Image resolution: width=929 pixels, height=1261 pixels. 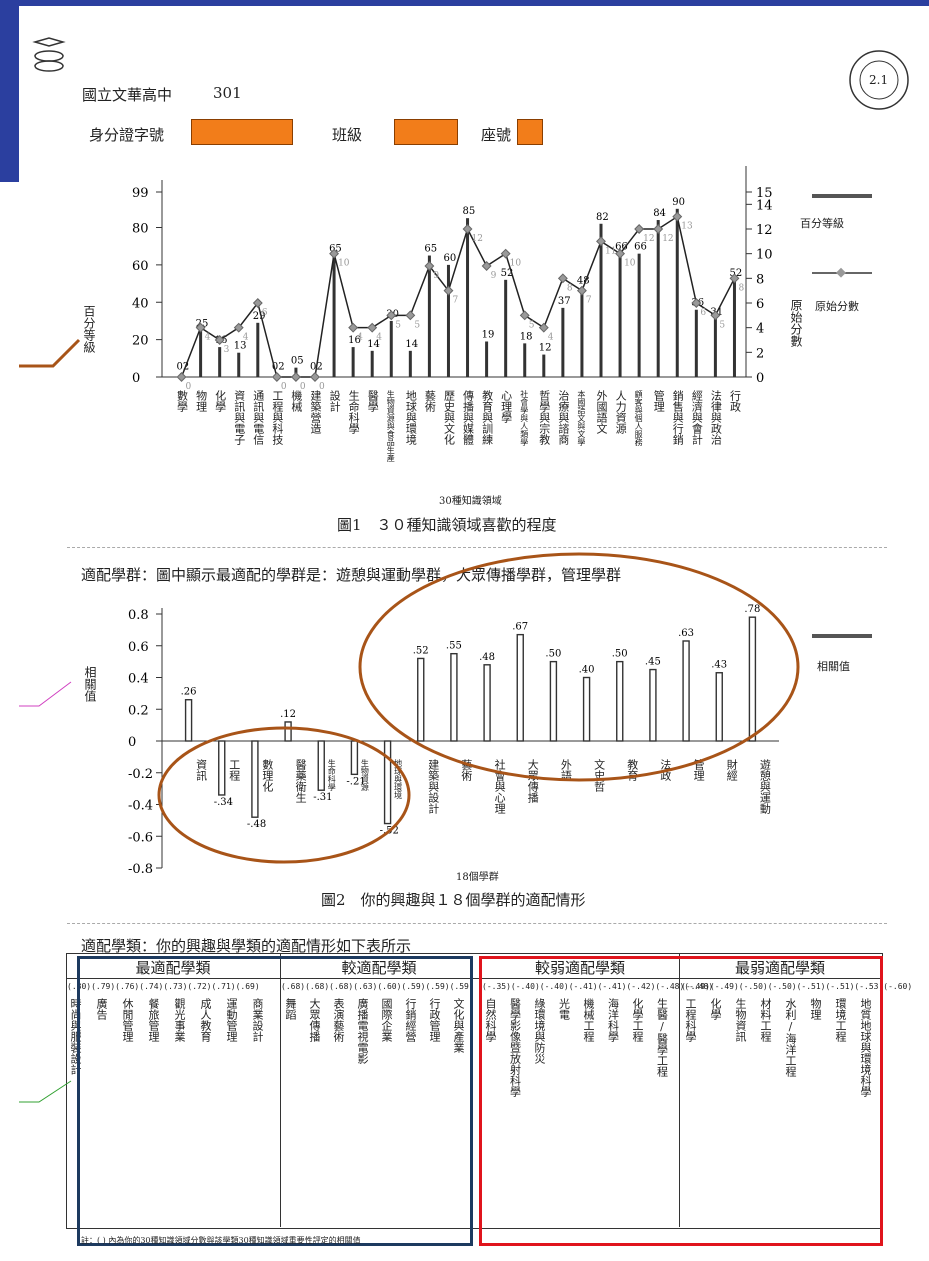 I want to click on fig1-category-label: 法律與政治, so click(x=716, y=417).